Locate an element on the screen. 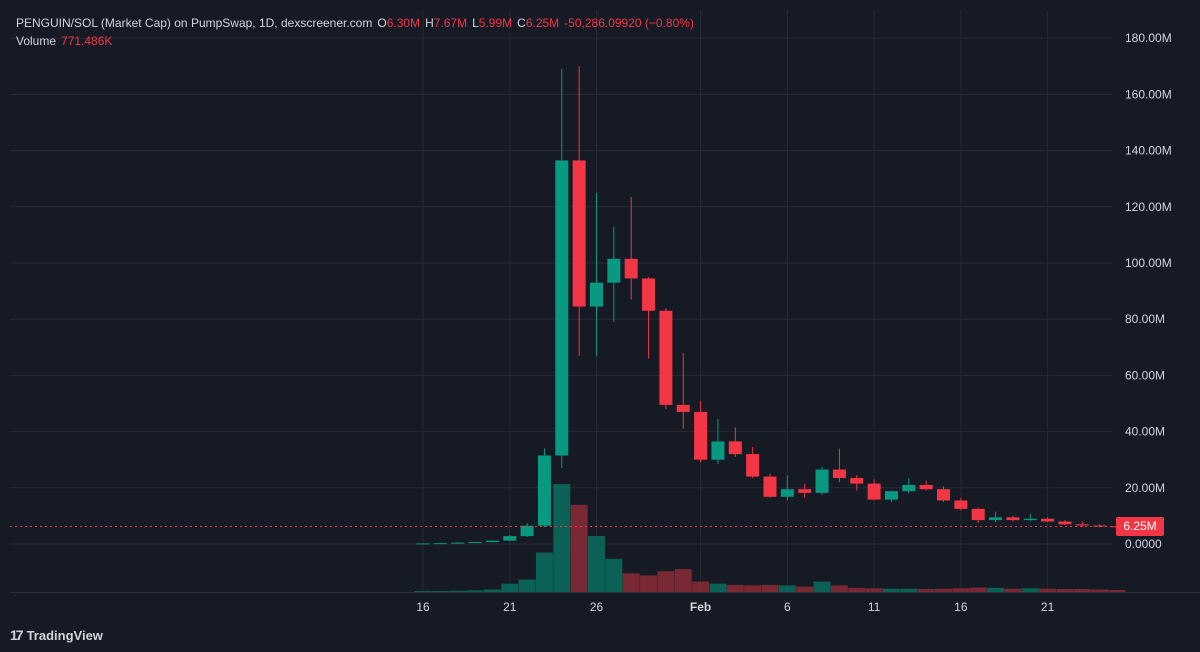 The height and width of the screenshot is (652, 1200). x-tick-label: 16 is located at coordinates (423, 607).